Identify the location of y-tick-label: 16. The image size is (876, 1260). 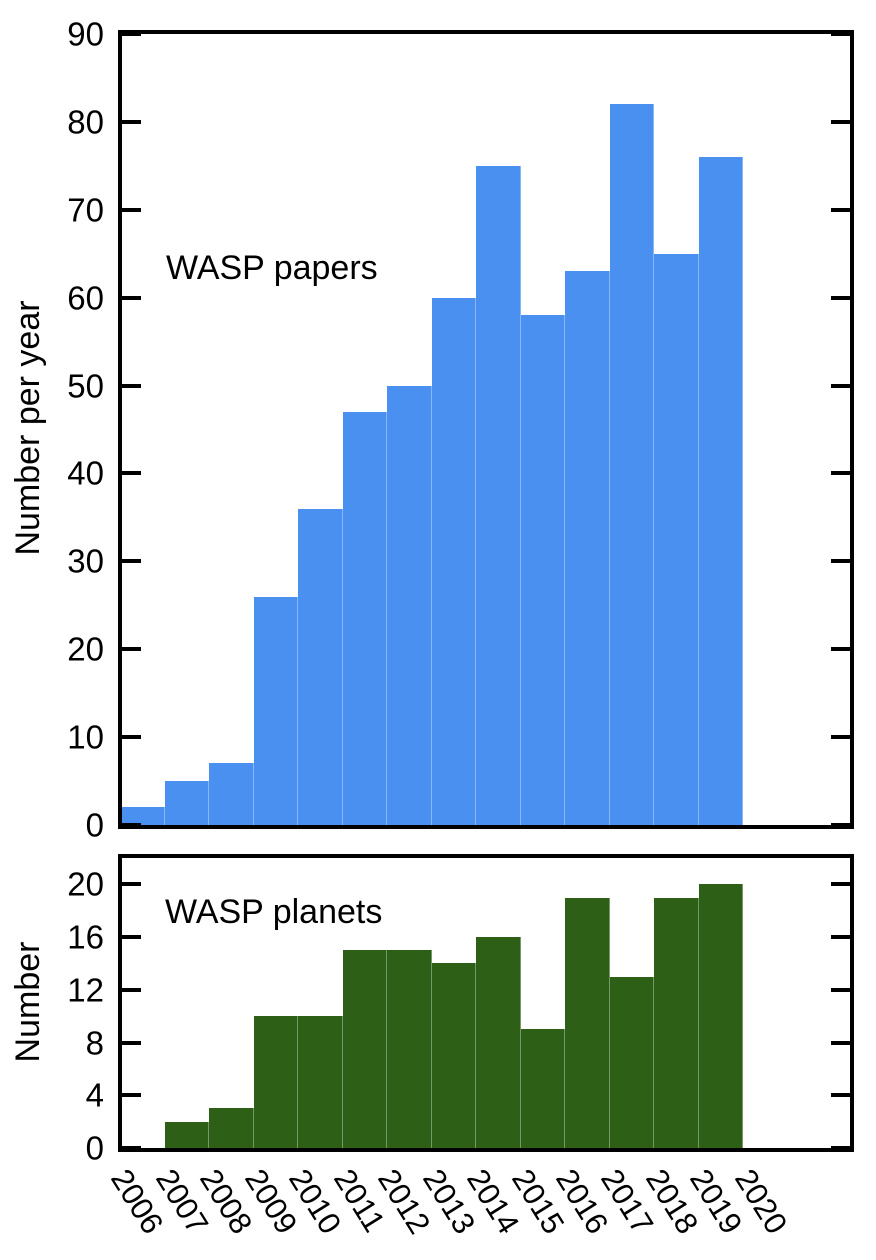
(85, 937).